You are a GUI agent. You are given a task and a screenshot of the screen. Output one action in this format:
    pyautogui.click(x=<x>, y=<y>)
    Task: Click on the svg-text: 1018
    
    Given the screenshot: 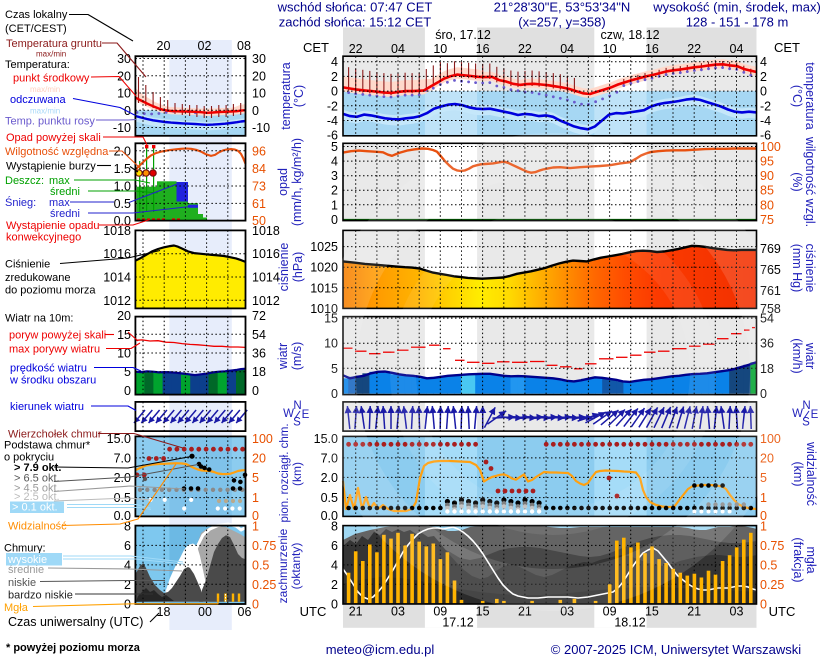 What is the action you would take?
    pyautogui.click(x=266, y=231)
    